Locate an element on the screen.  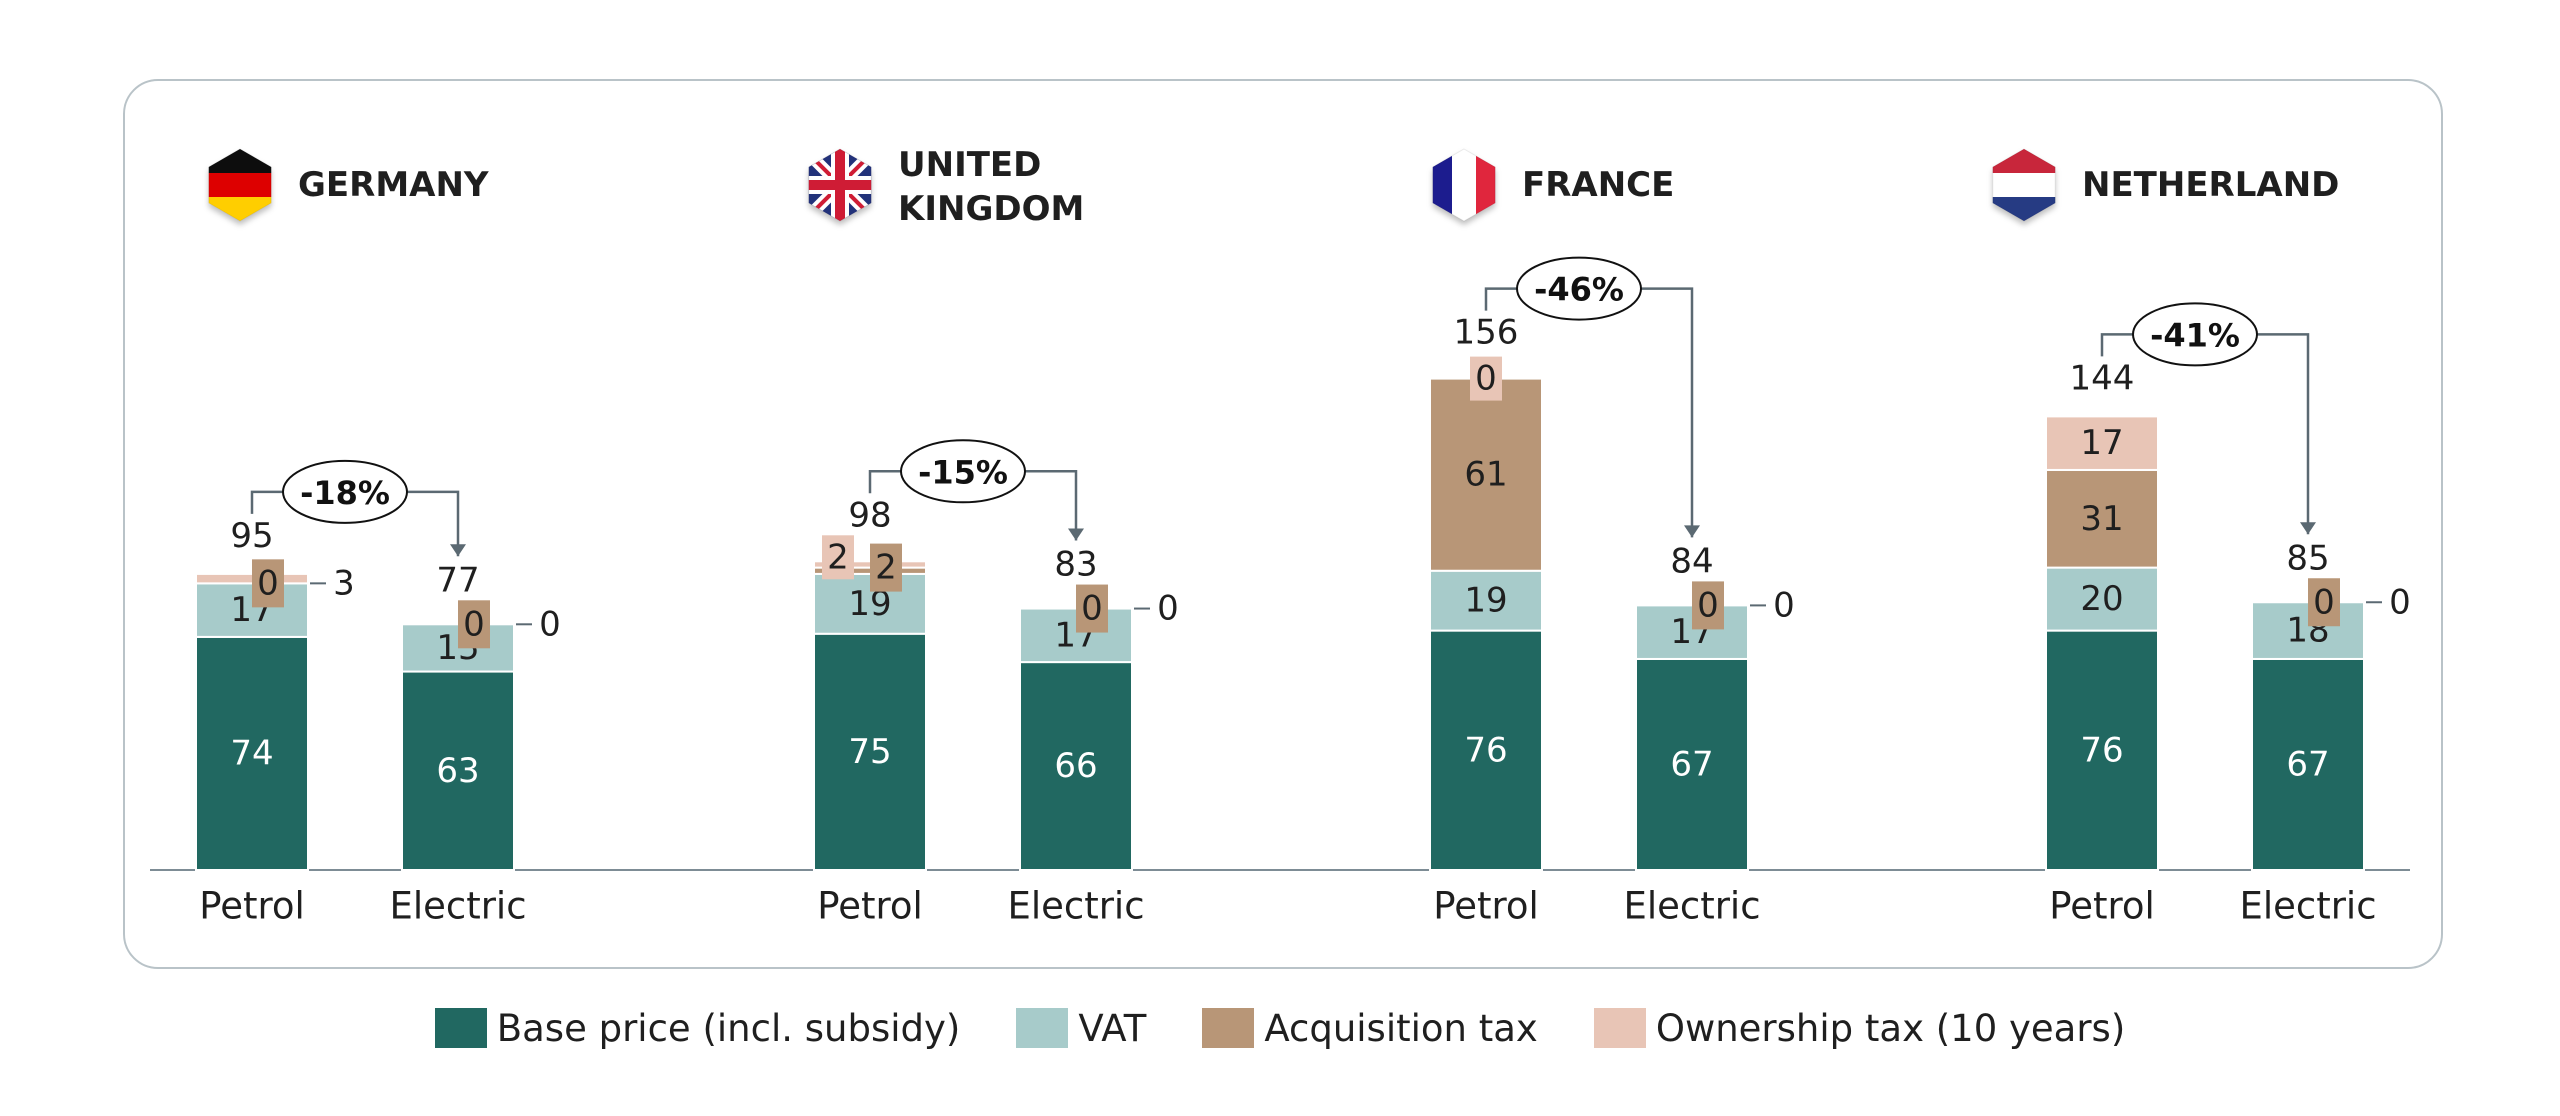
data-label-base: 75 is located at coordinates (869, 752).